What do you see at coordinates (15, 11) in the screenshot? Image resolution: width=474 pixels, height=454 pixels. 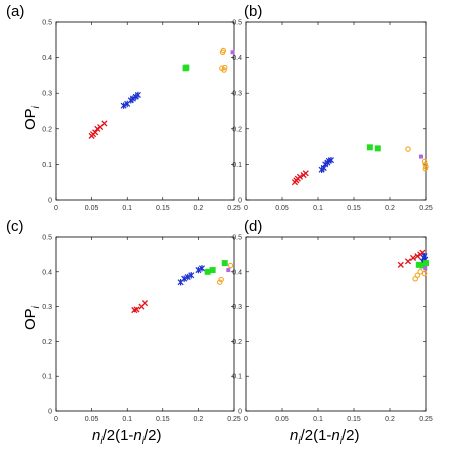 I see `panel-label: (a)` at bounding box center [15, 11].